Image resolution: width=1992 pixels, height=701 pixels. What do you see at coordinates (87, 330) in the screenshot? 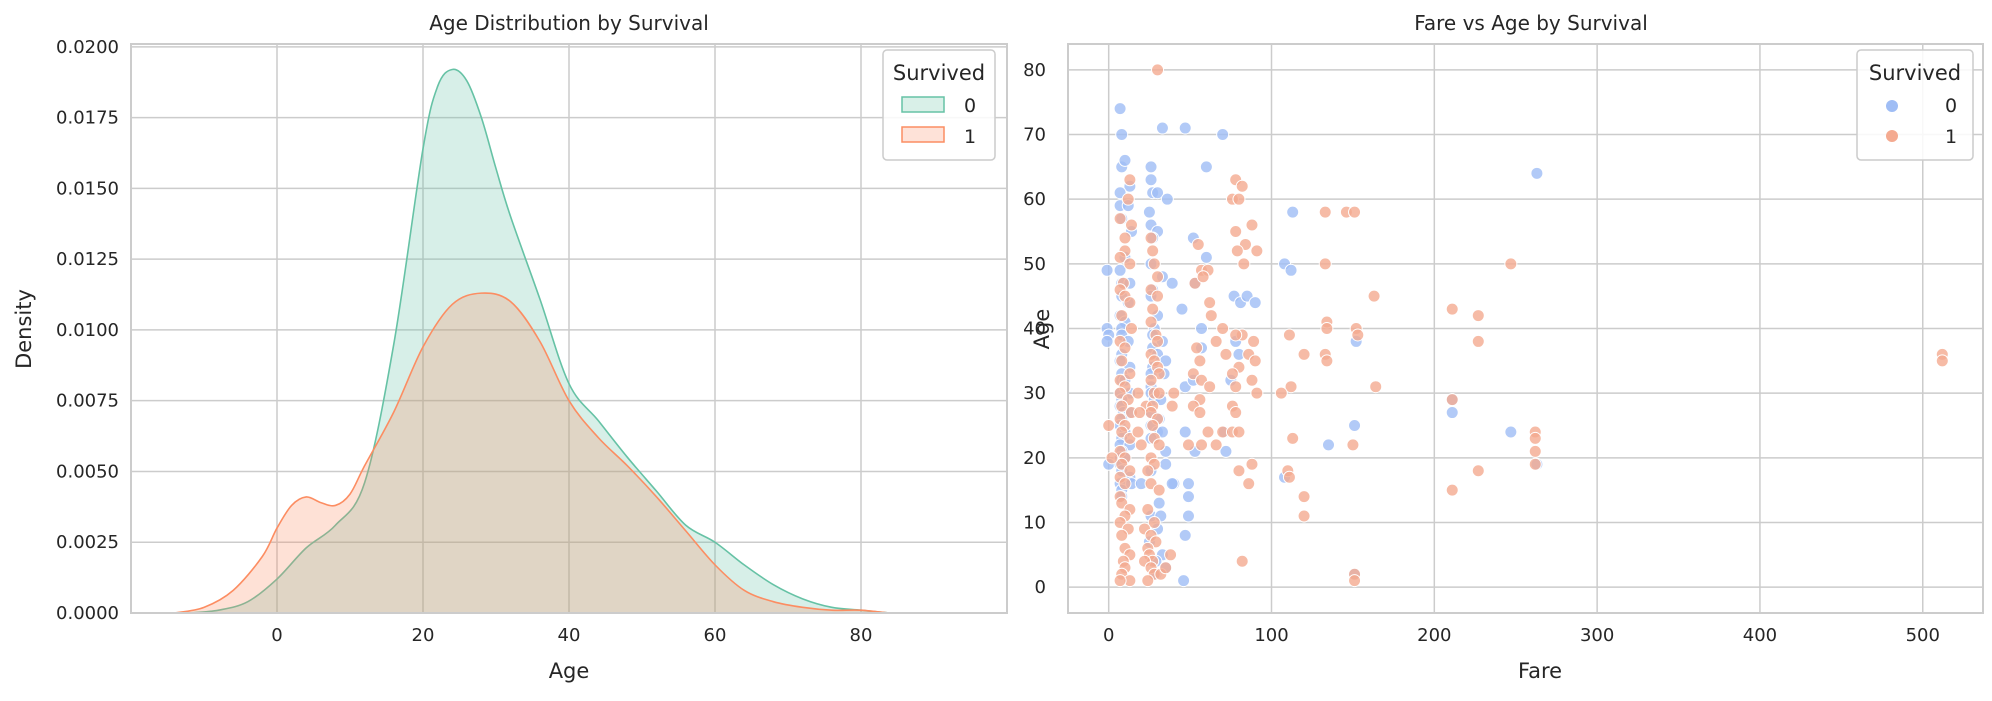
I see `kde-y-tick-label: 0.0100` at bounding box center [87, 330].